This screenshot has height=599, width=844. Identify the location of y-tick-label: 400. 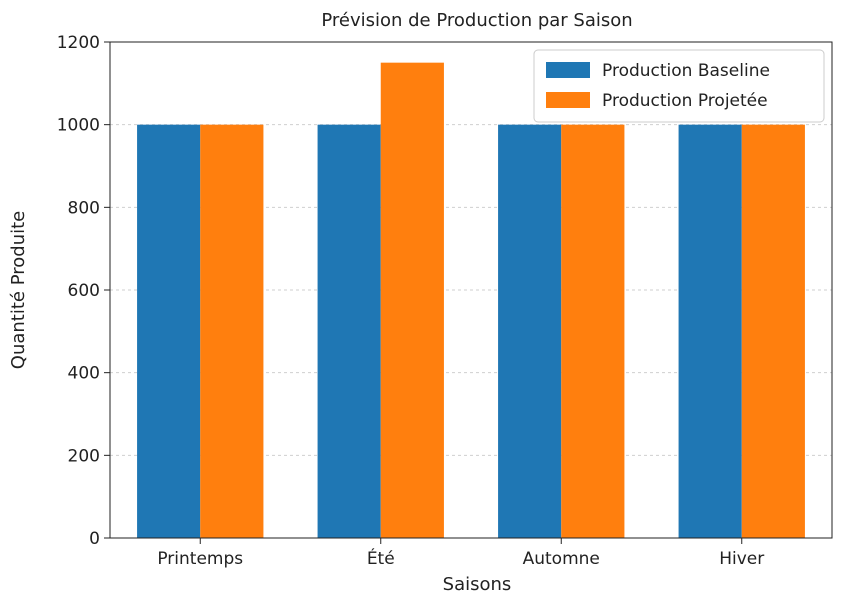
(84, 374).